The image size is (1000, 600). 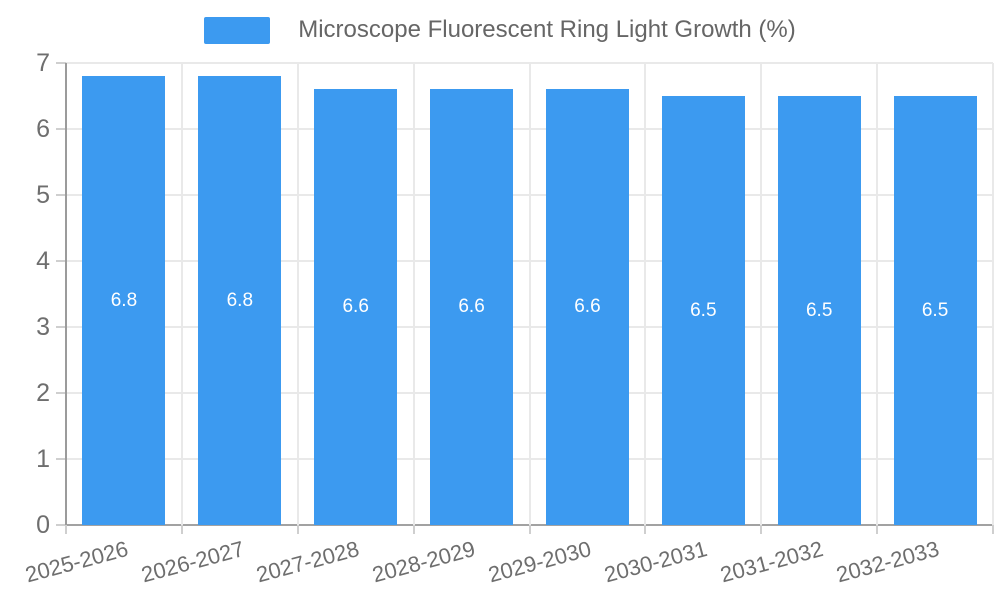 I want to click on y-axis-tick-label: 3, so click(x=43, y=327).